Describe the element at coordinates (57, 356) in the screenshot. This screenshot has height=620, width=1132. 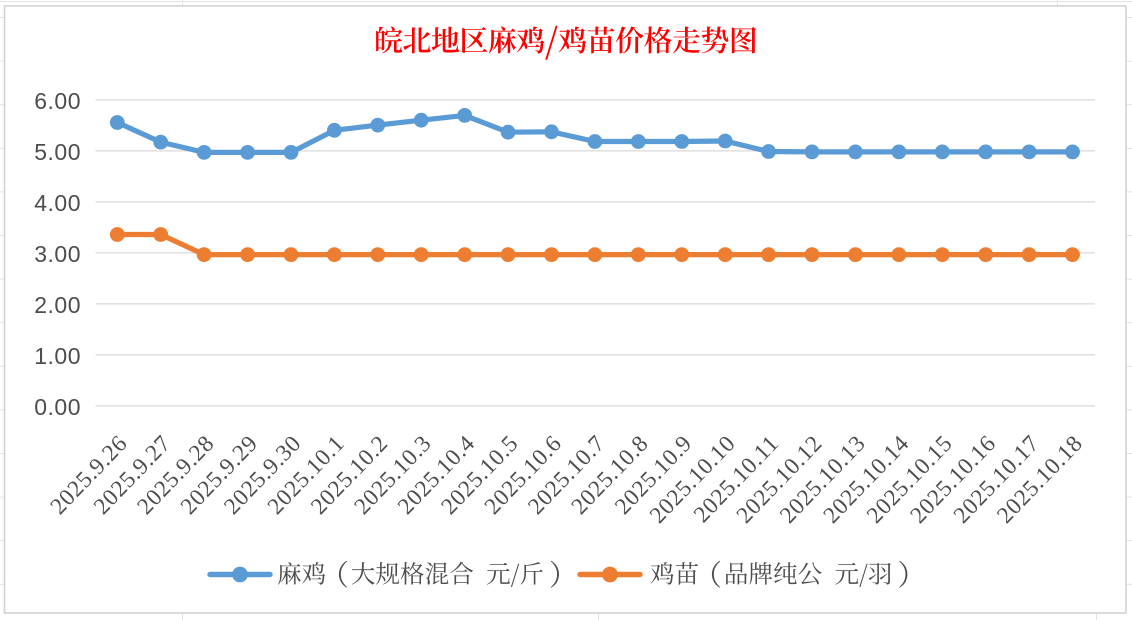
I see `svg-text: 1.00` at that location.